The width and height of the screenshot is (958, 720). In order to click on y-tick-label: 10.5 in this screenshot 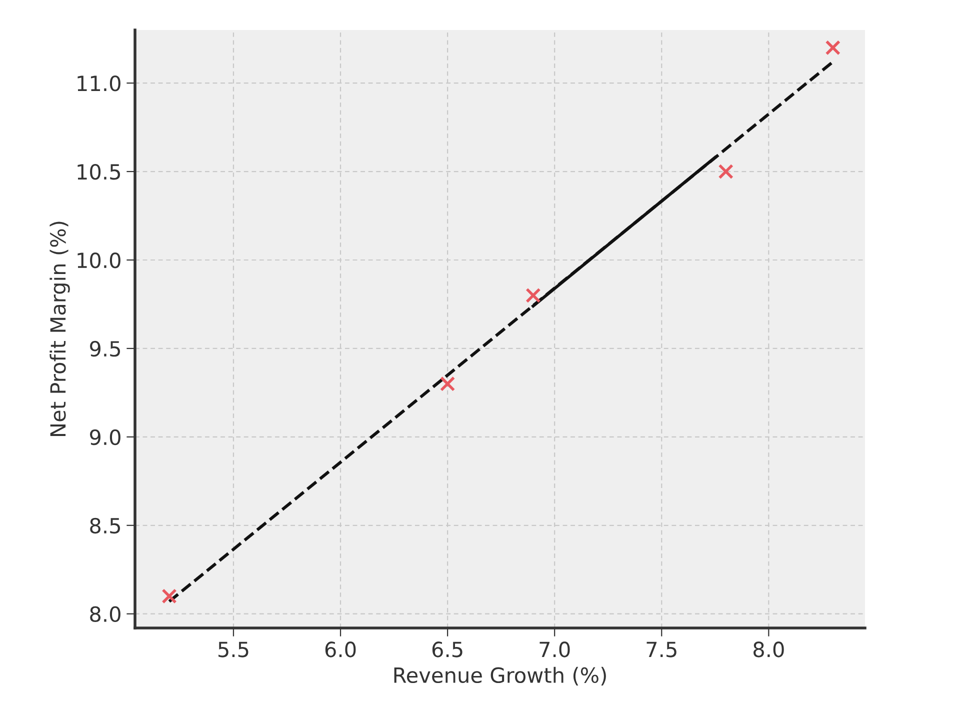, I will do `click(99, 172)`.